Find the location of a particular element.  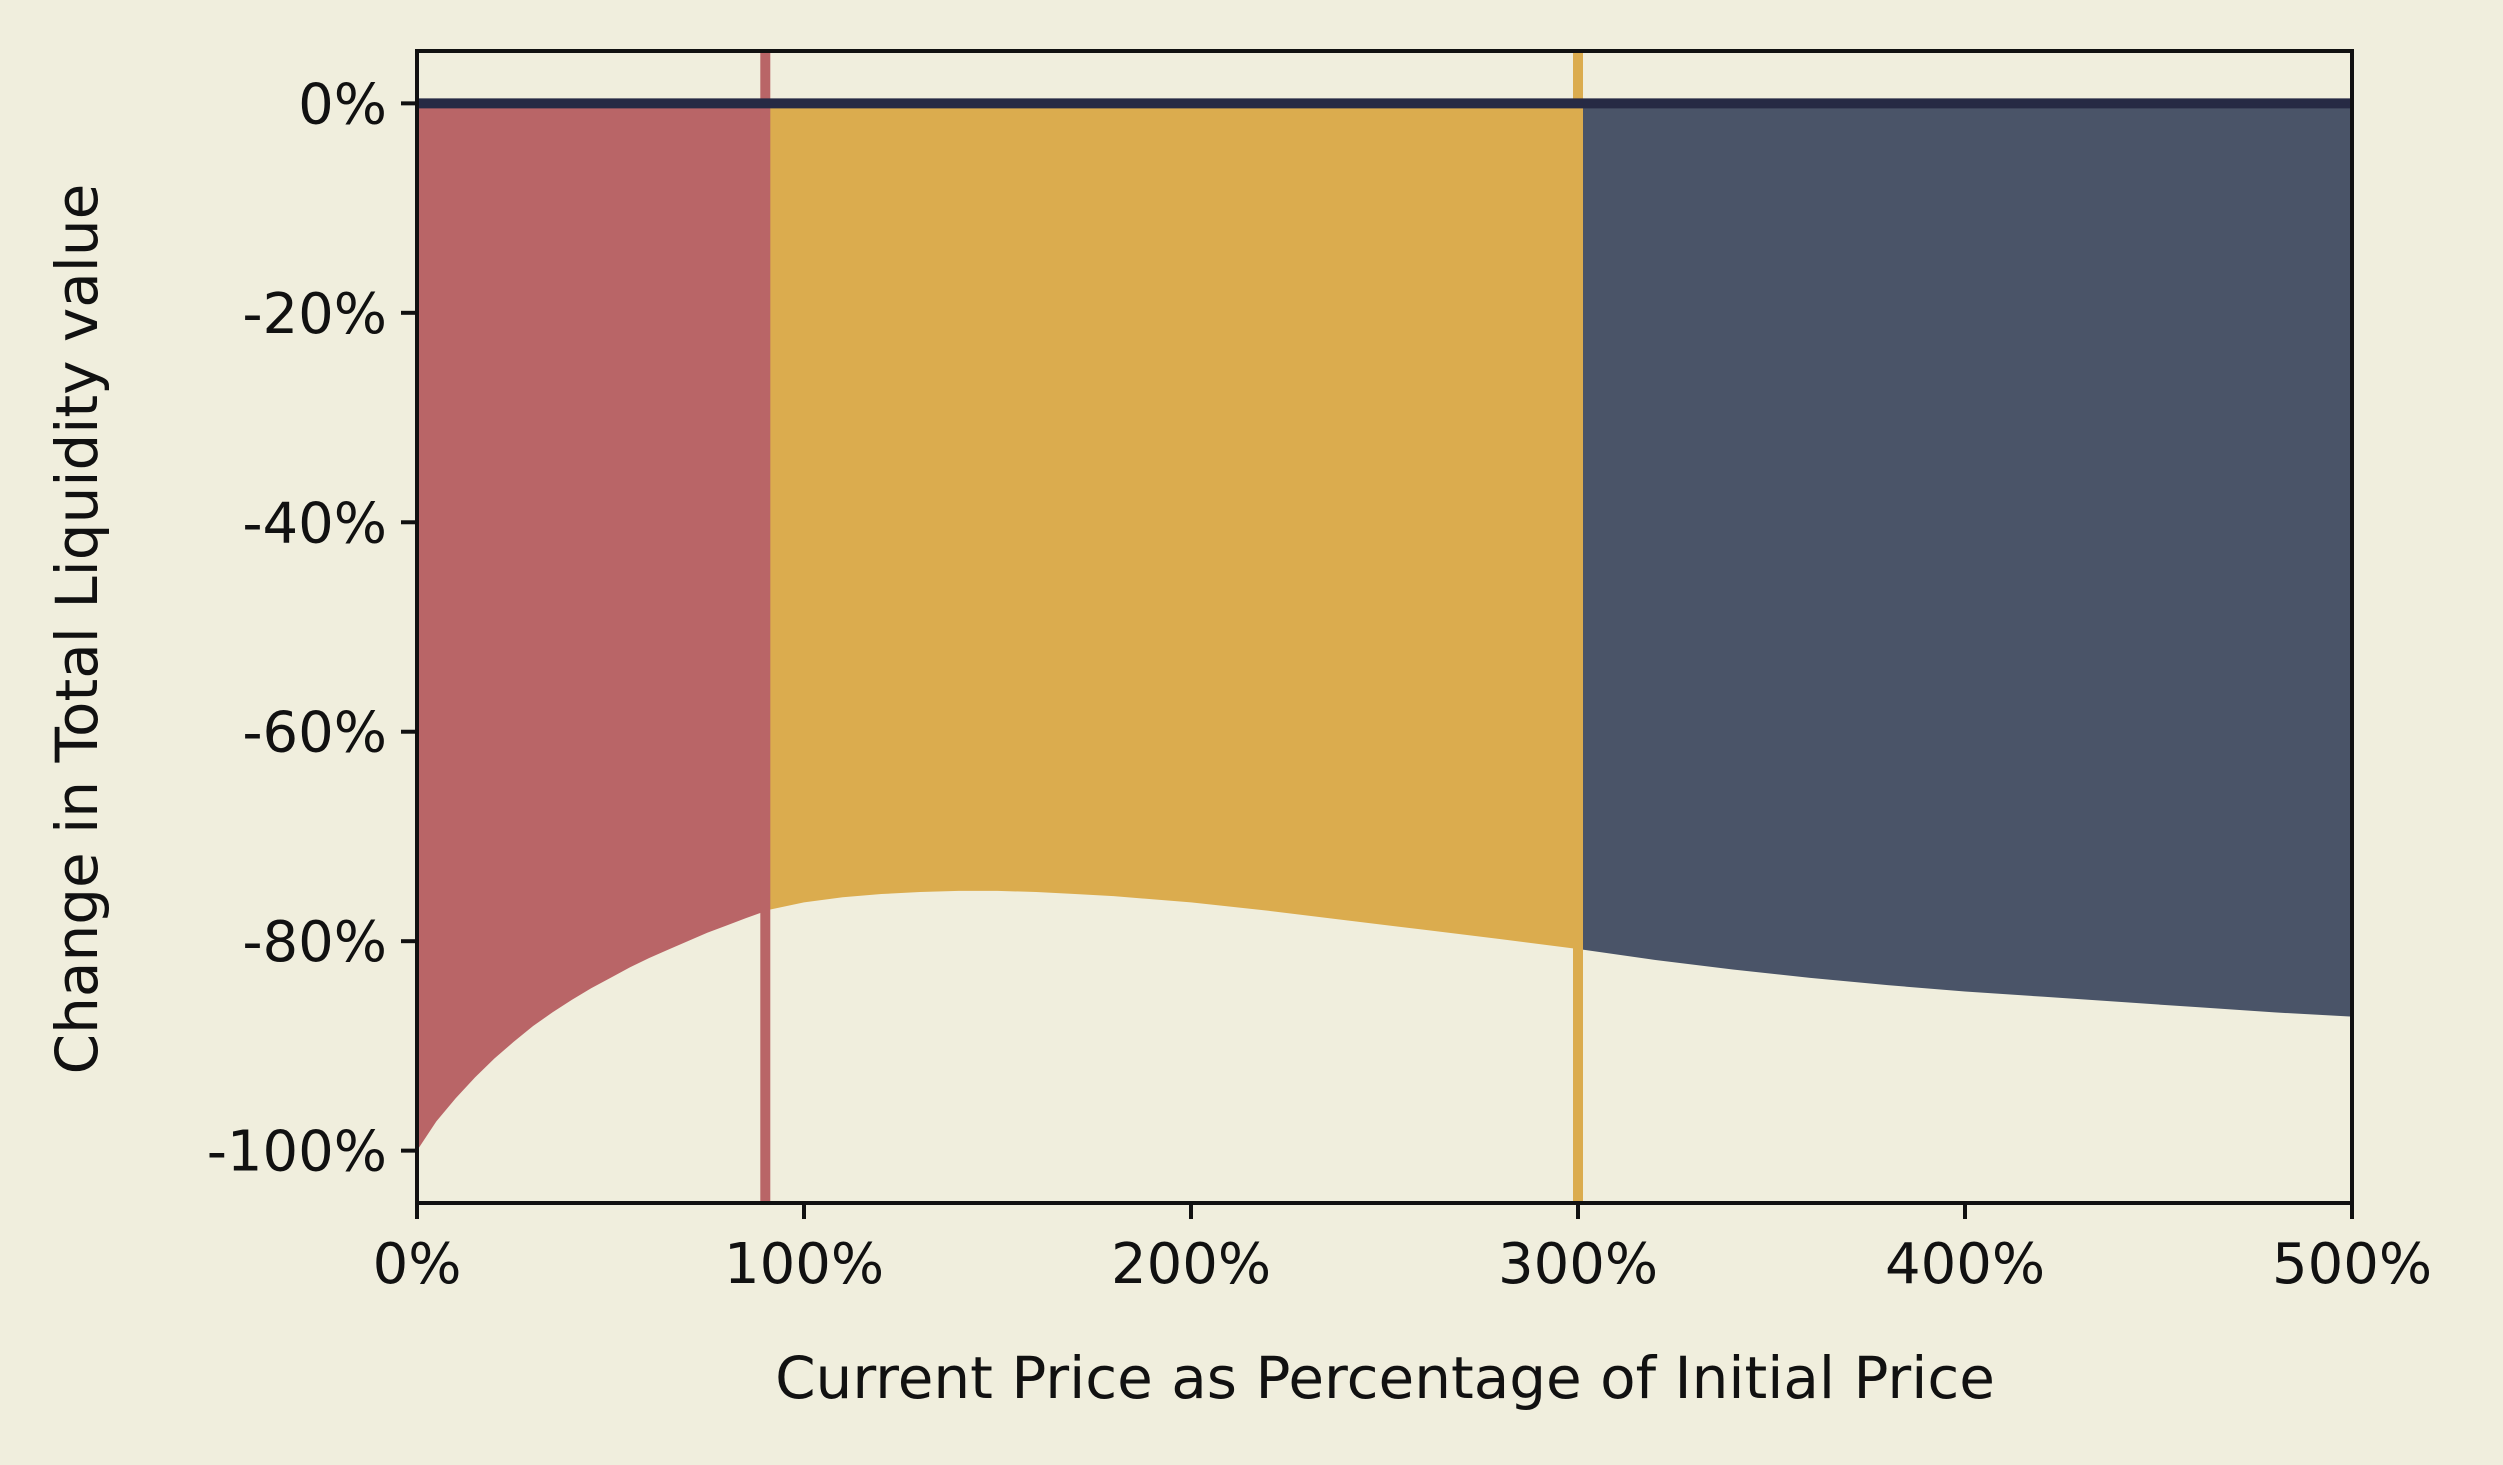

y-axis-label: Change in Total Liquidity value is located at coordinates (77, 629).